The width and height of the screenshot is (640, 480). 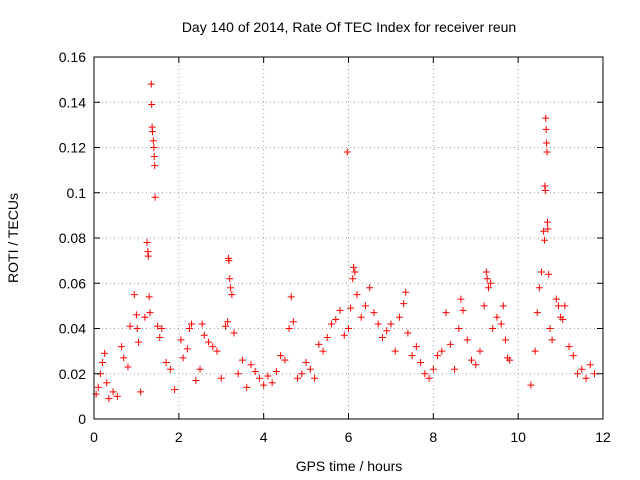 What do you see at coordinates (72, 238) in the screenshot?
I see `y-tick-label: 0.08` at bounding box center [72, 238].